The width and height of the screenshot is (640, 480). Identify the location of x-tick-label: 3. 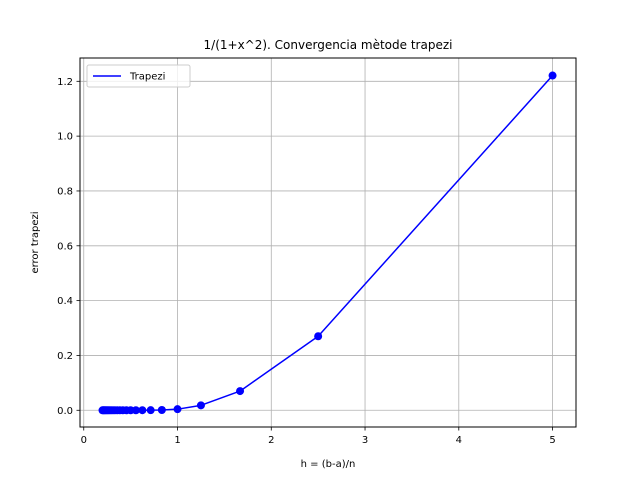
(365, 440).